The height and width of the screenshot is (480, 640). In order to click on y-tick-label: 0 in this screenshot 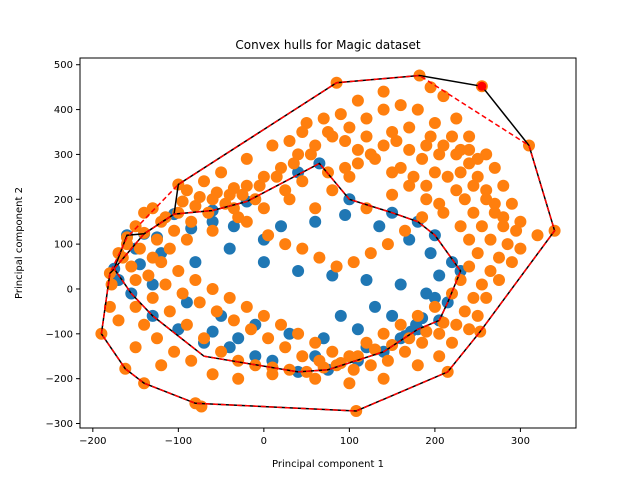, I will do `click(70, 289)`.